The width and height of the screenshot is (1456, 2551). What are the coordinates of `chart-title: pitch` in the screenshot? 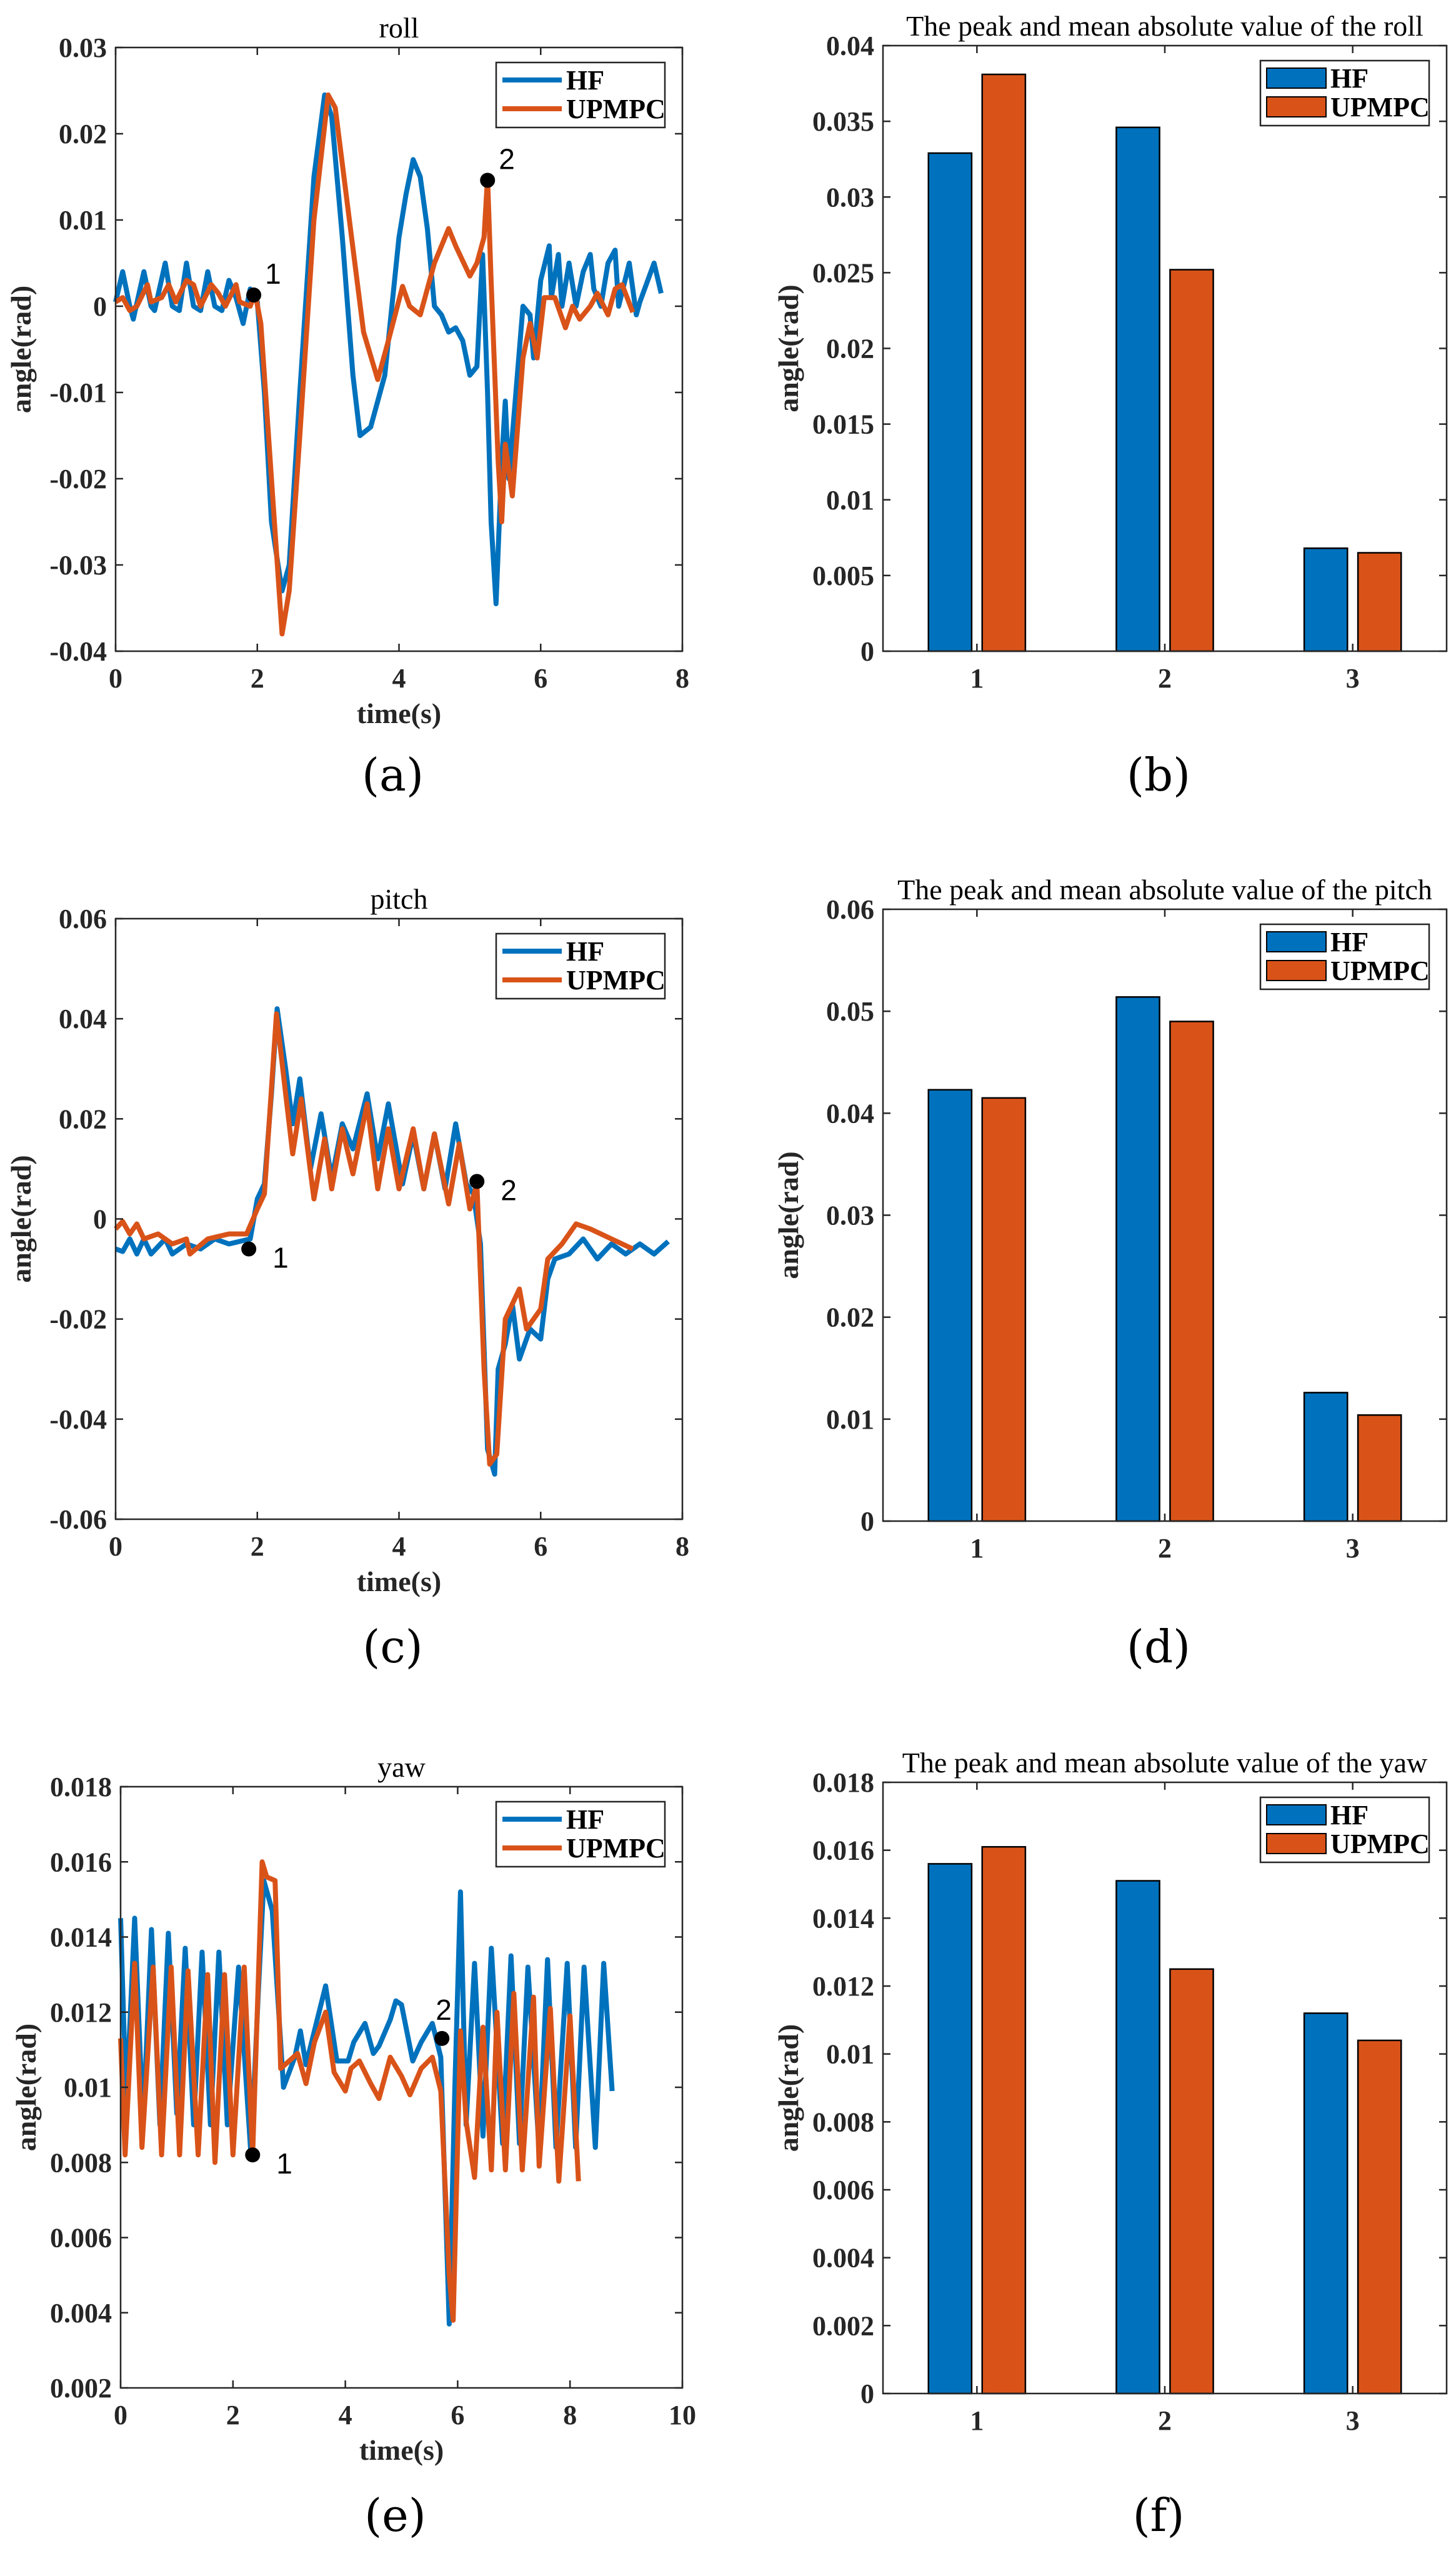 It's located at (399, 899).